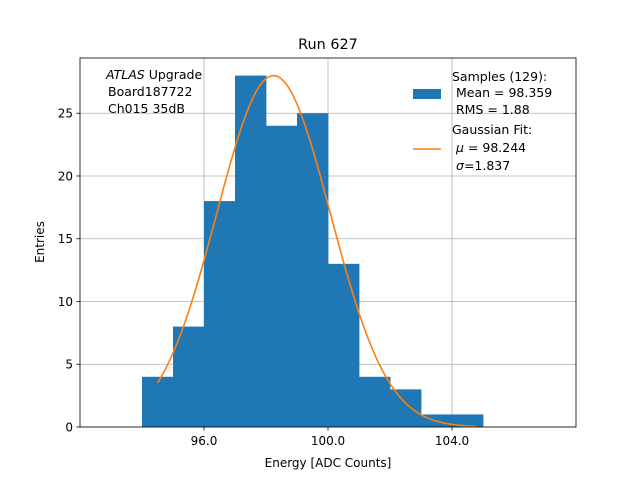 The width and height of the screenshot is (640, 480). What do you see at coordinates (492, 129) in the screenshot?
I see `legend-fit-title: Gaussian Fit:` at bounding box center [492, 129].